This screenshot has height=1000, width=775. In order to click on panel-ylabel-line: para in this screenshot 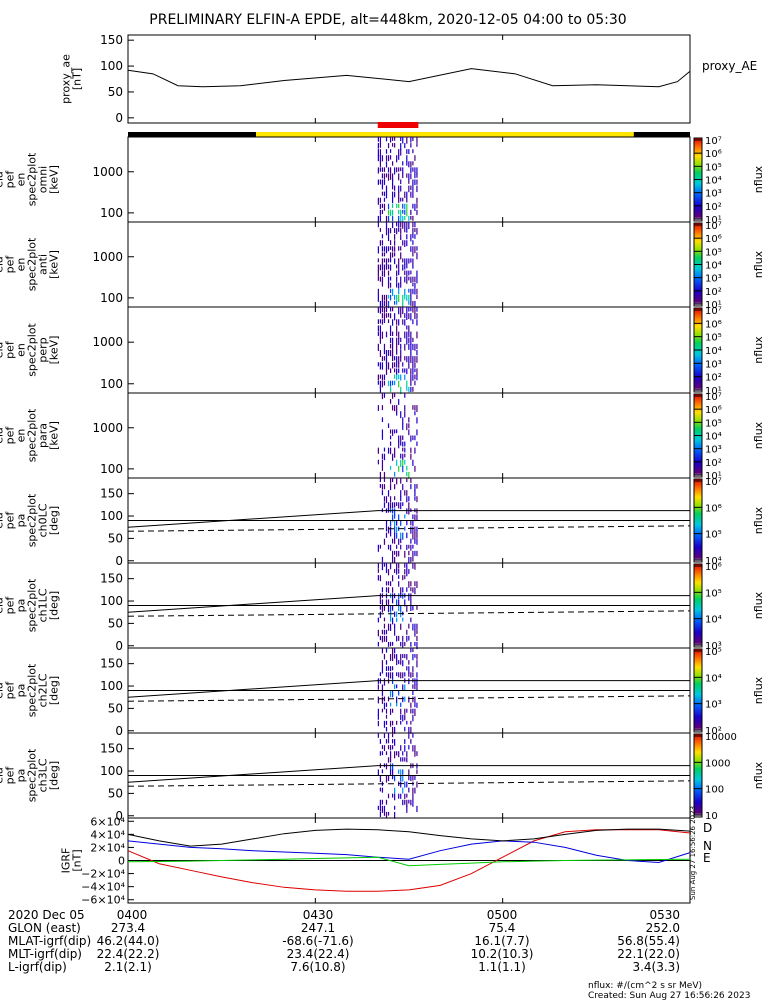, I will do `click(43, 435)`.